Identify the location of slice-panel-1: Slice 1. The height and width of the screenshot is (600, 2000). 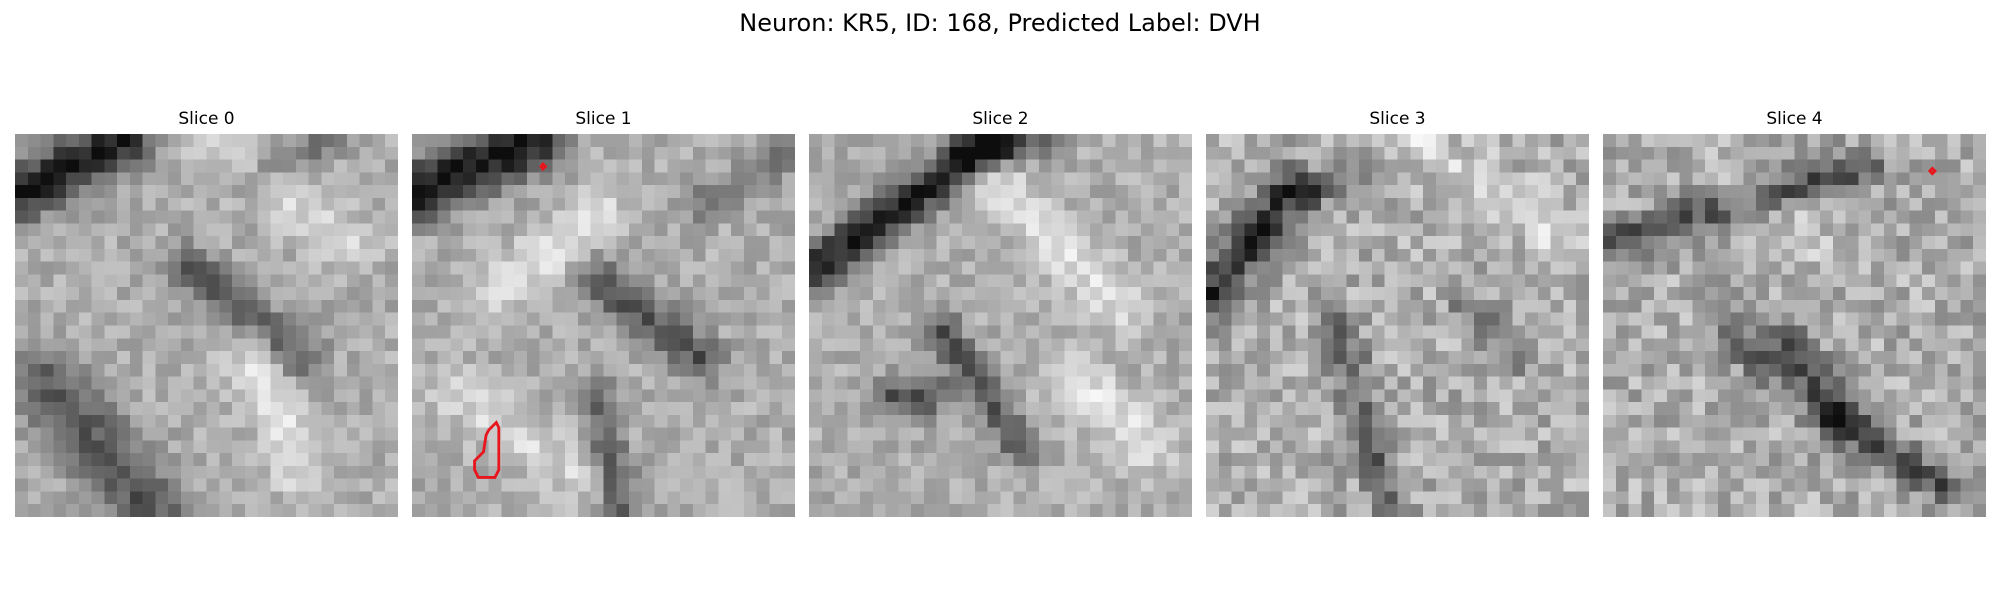
(603, 312).